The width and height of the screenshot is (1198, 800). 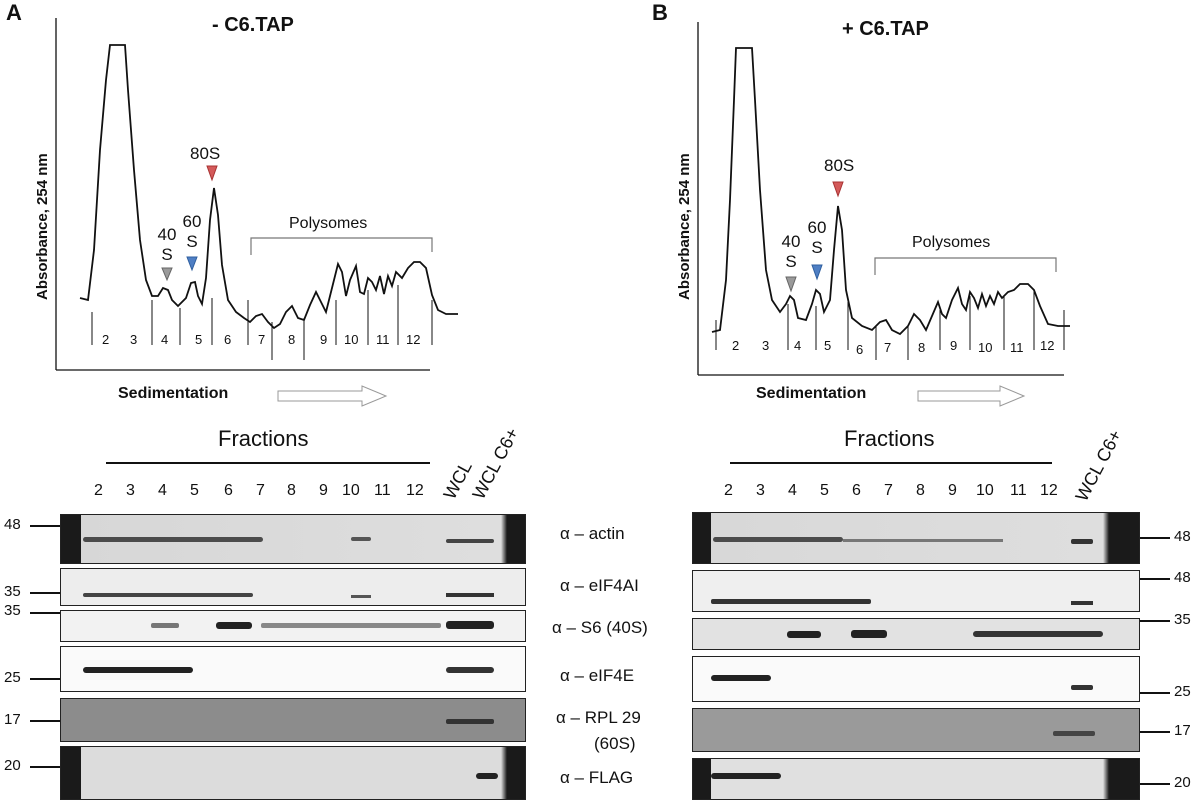 What do you see at coordinates (791, 284) in the screenshot?
I see `panel-b-40s-marker` at bounding box center [791, 284].